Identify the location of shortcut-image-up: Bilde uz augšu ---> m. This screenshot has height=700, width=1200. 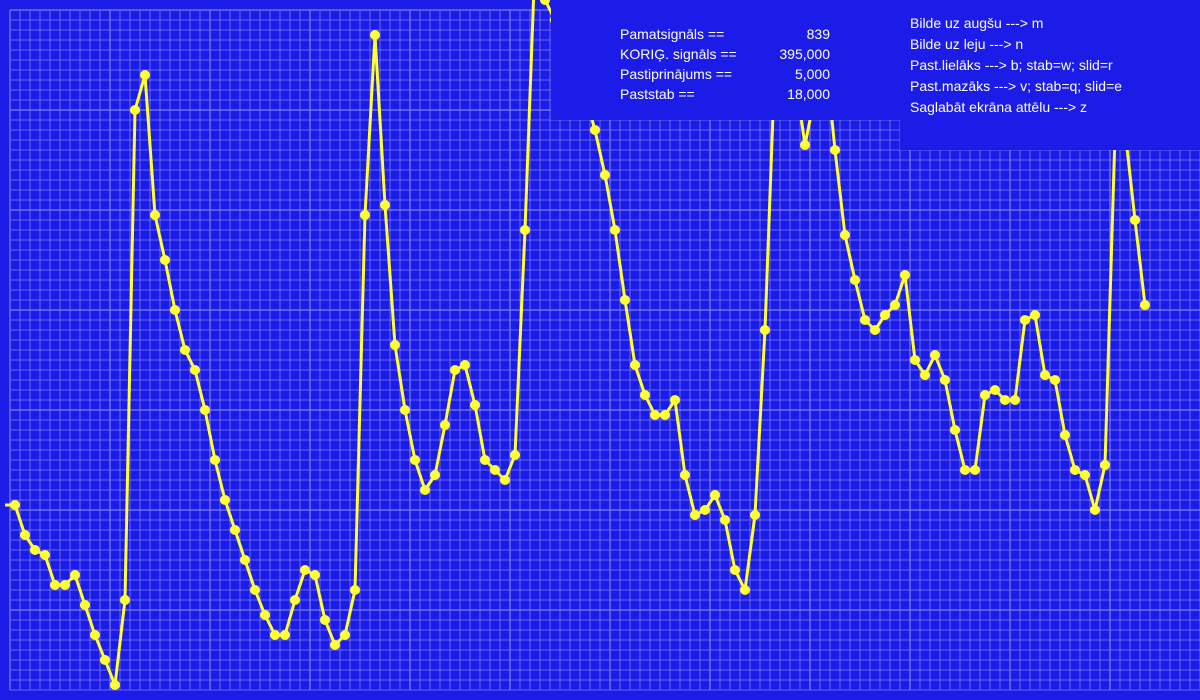
(977, 23).